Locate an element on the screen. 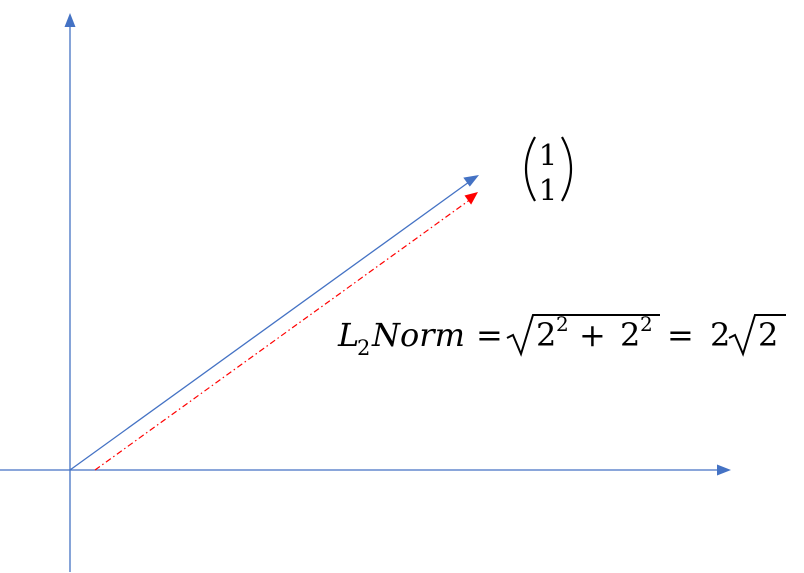  eq-base-2: 2 is located at coordinates (630, 335).